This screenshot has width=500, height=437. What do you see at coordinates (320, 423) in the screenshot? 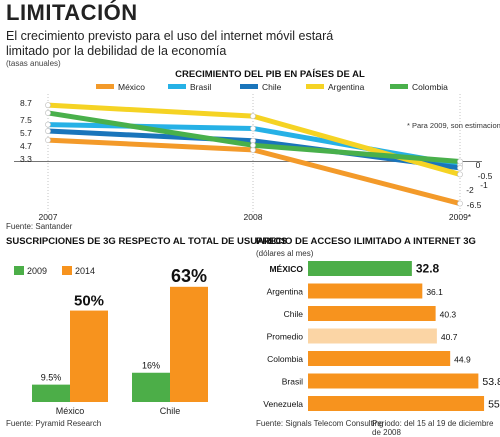
I see `price-source: Fuente: Signals Telecom Consulting` at bounding box center [320, 423].